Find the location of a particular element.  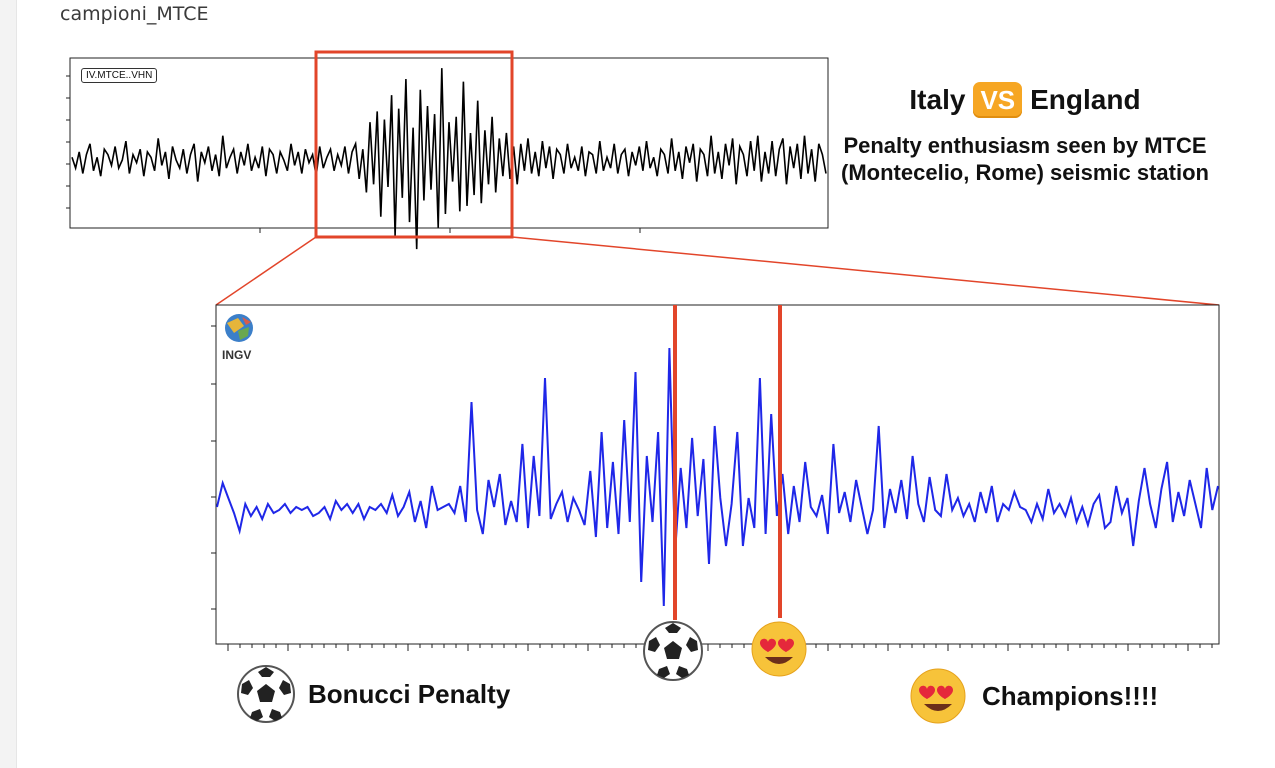

penalty-annotation: Bonucci Penalty is located at coordinates (373, 694).